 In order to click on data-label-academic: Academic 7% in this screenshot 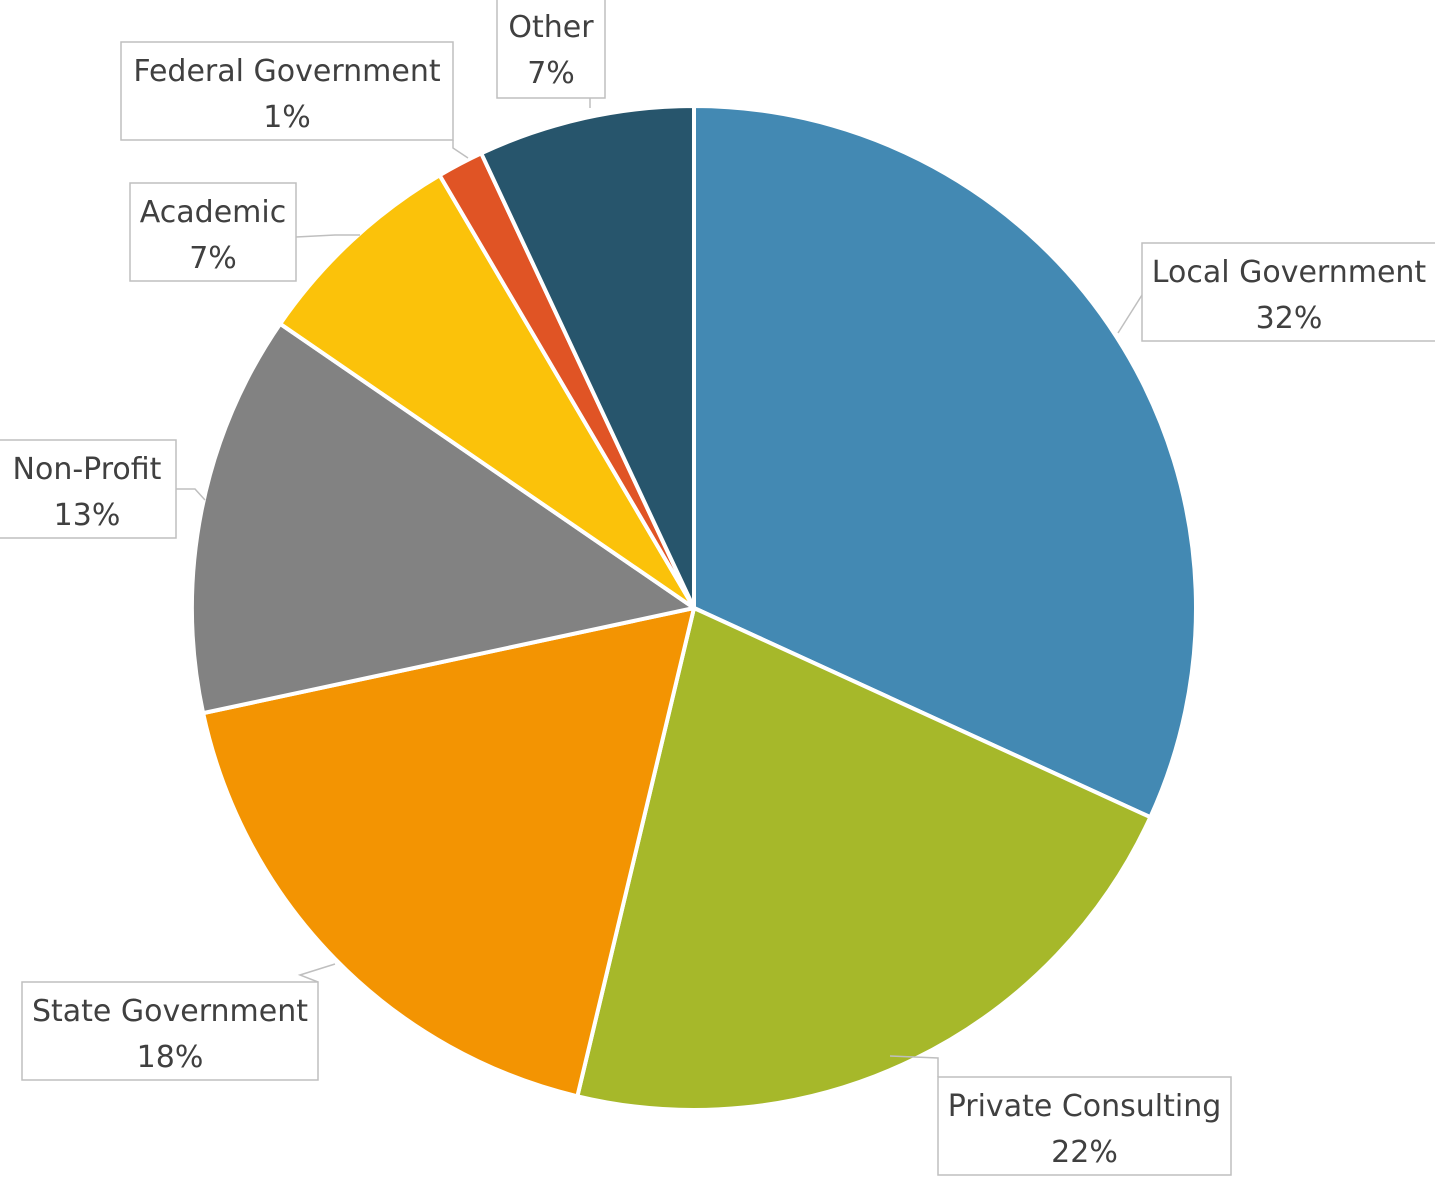, I will do `click(213, 232)`.